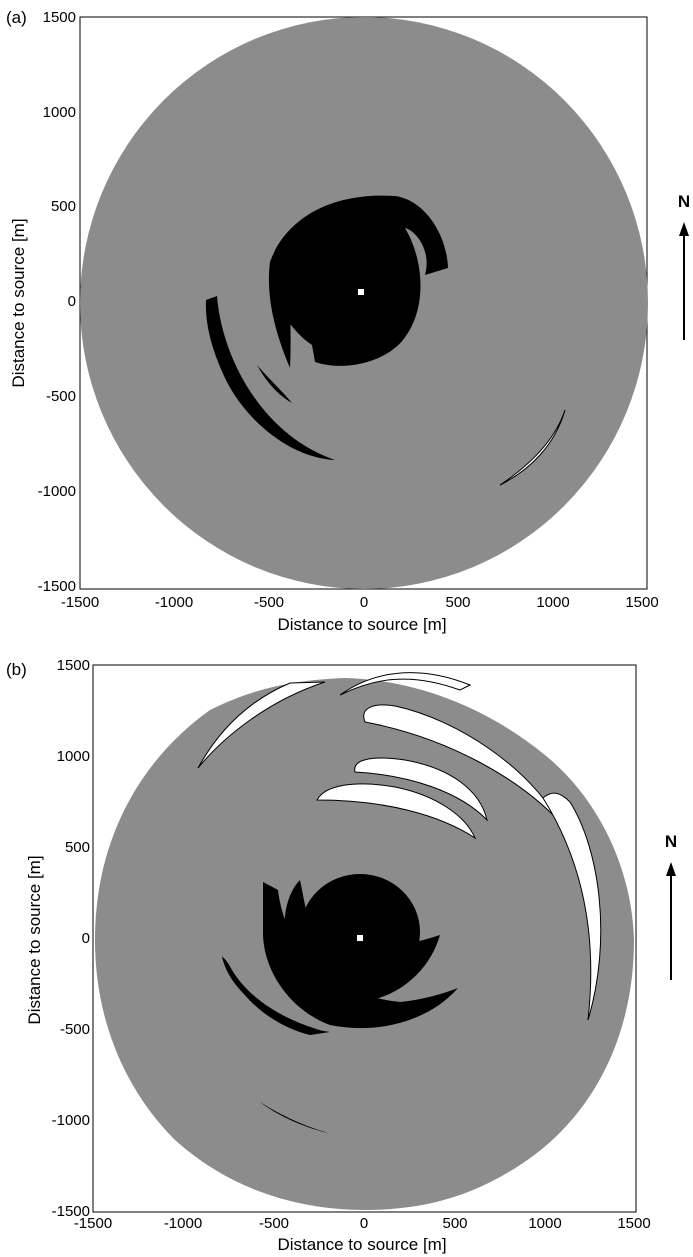  What do you see at coordinates (572, 906) in the screenshot?
I see `panel-b-white-zone-right` at bounding box center [572, 906].